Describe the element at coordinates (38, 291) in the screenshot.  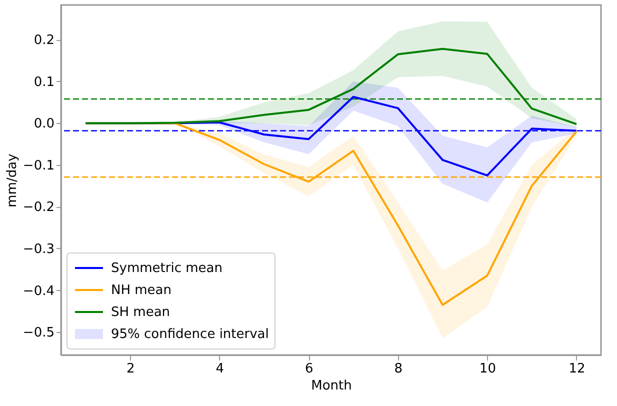
I see `y-tick-label: −0.4` at that location.